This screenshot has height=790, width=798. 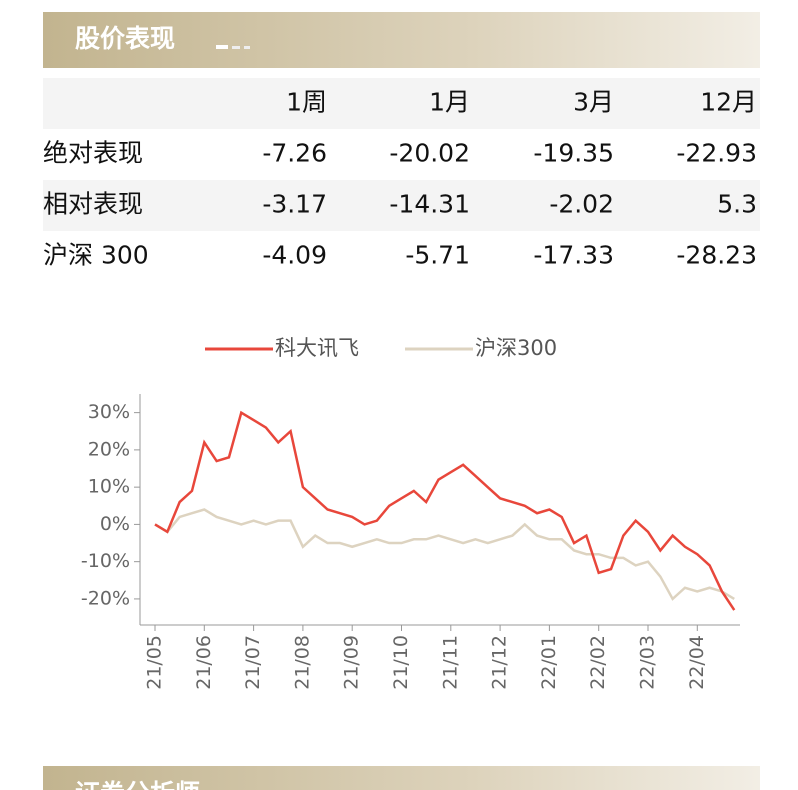 I want to click on y-tick-label: 30%, so click(x=109, y=412).